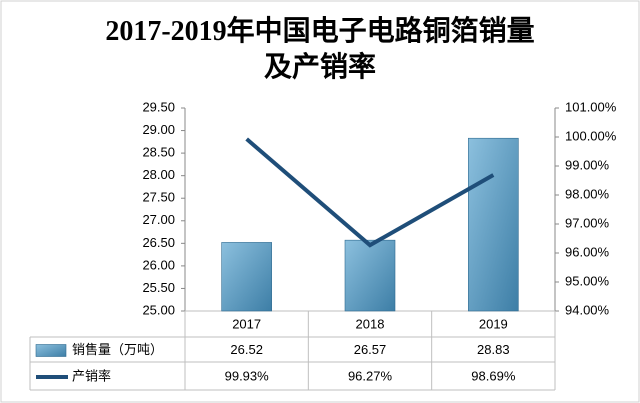 The width and height of the screenshot is (640, 403). I want to click on data-label: 26.52, so click(246, 349).